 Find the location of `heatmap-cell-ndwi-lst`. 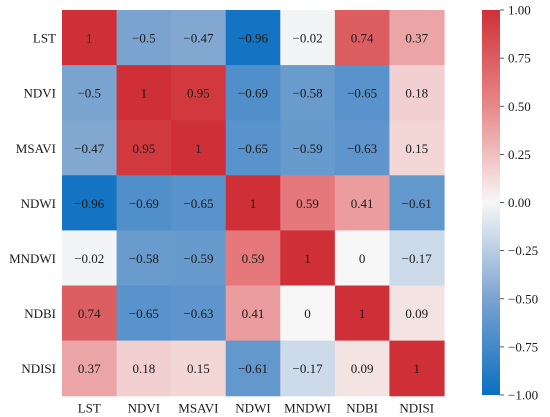

heatmap-cell-ndwi-lst is located at coordinates (90, 203).